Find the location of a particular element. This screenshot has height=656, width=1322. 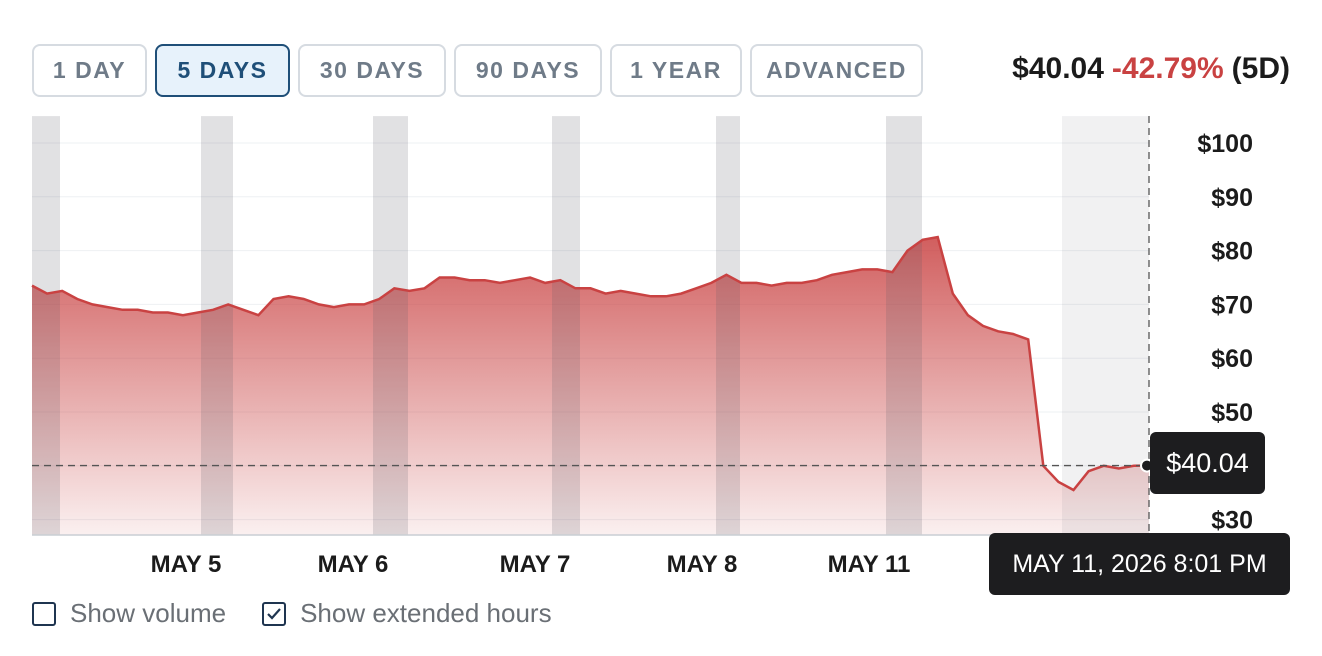

y-tick-label: $70 is located at coordinates (1232, 305).